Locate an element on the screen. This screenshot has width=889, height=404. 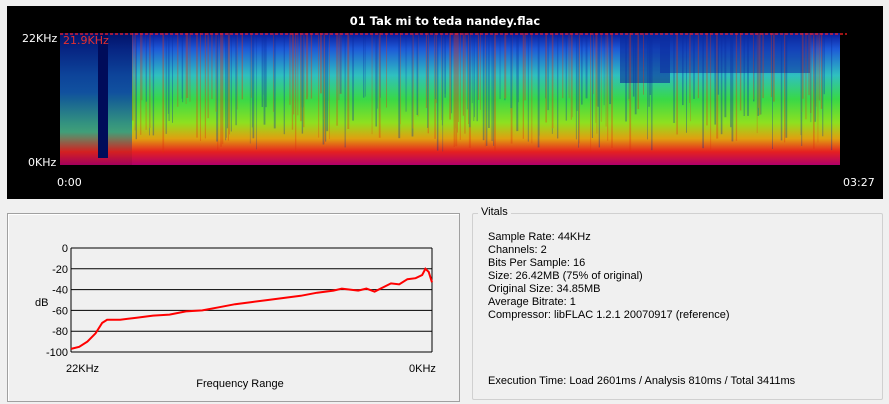
freq-top-label: 22KHz is located at coordinates (40, 38).